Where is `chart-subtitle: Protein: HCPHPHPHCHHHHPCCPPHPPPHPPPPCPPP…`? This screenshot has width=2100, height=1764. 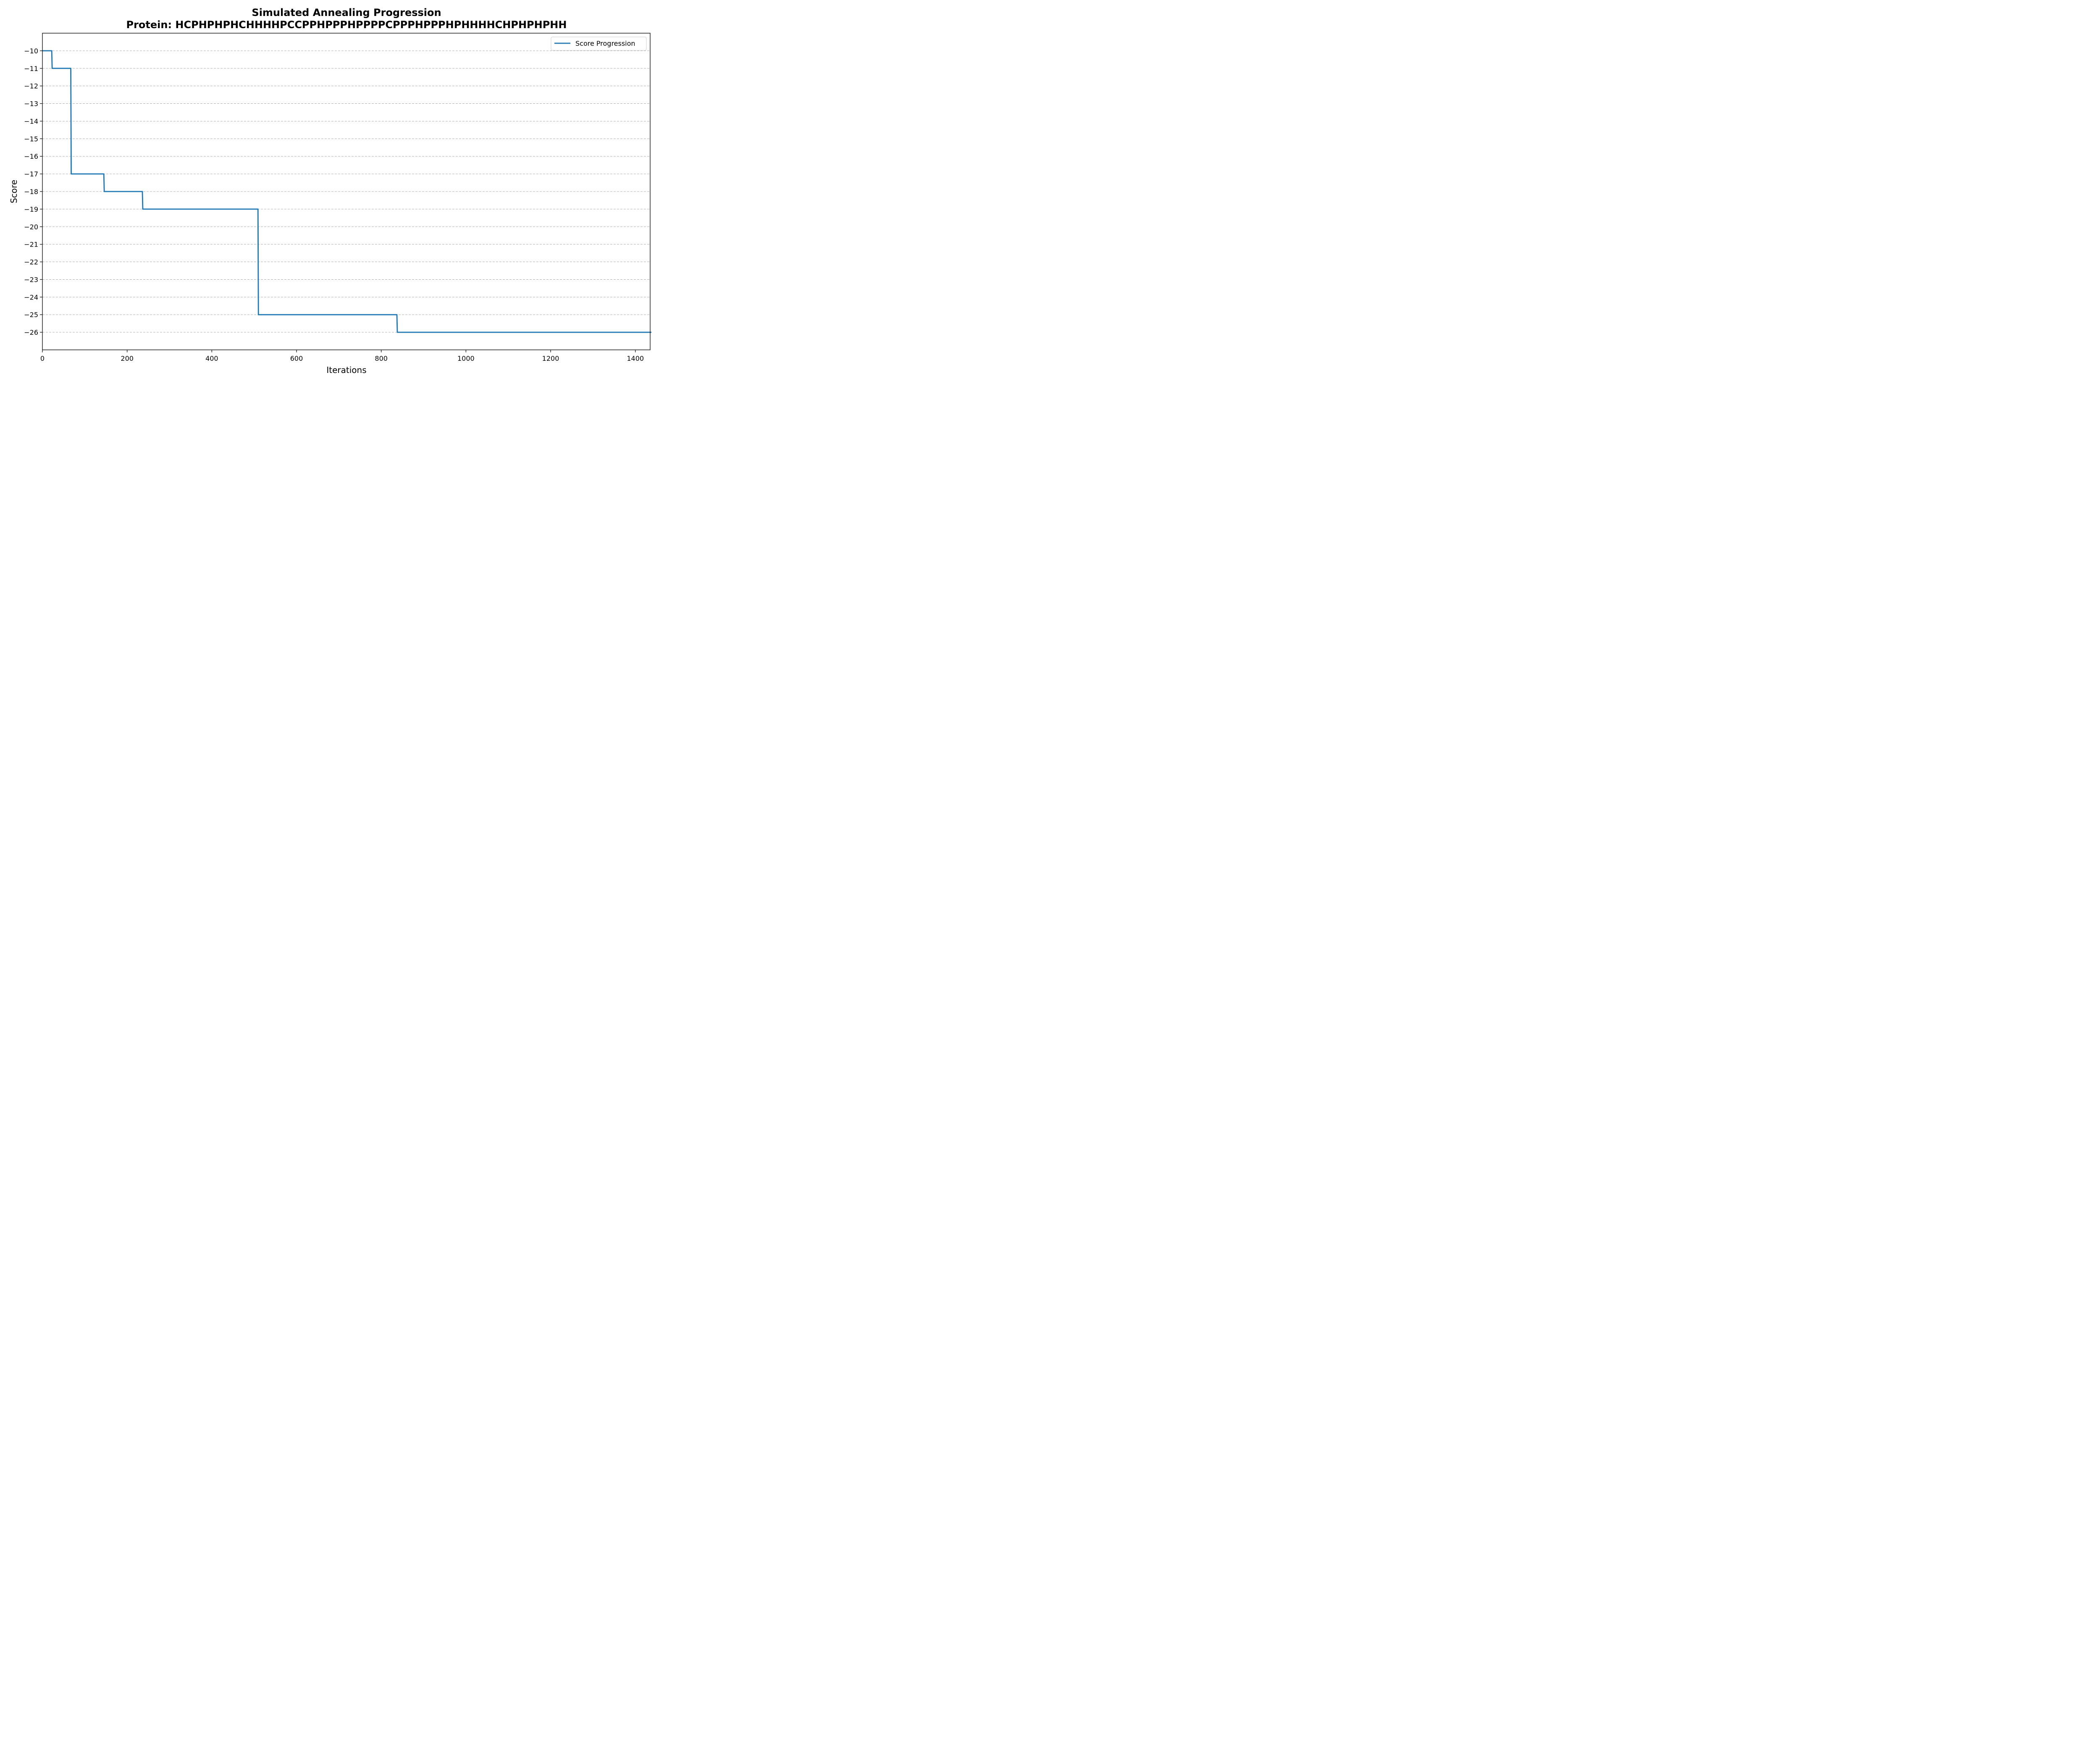 chart-subtitle: Protein: HCPHPHPHCHHHHPCCPPHPPPHPPPPCPPP… is located at coordinates (346, 25).